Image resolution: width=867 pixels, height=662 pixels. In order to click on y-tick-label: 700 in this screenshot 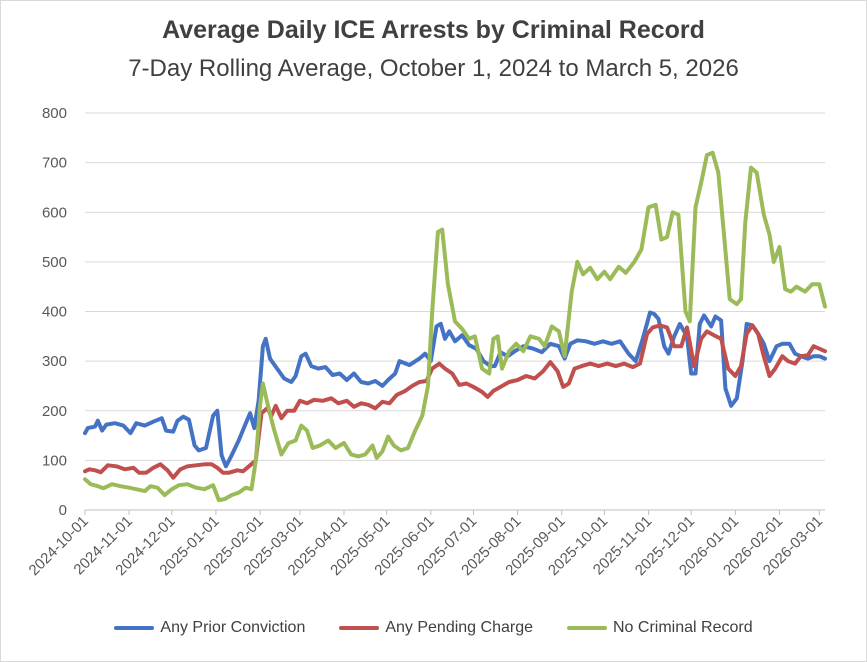, I will do `click(54, 163)`.